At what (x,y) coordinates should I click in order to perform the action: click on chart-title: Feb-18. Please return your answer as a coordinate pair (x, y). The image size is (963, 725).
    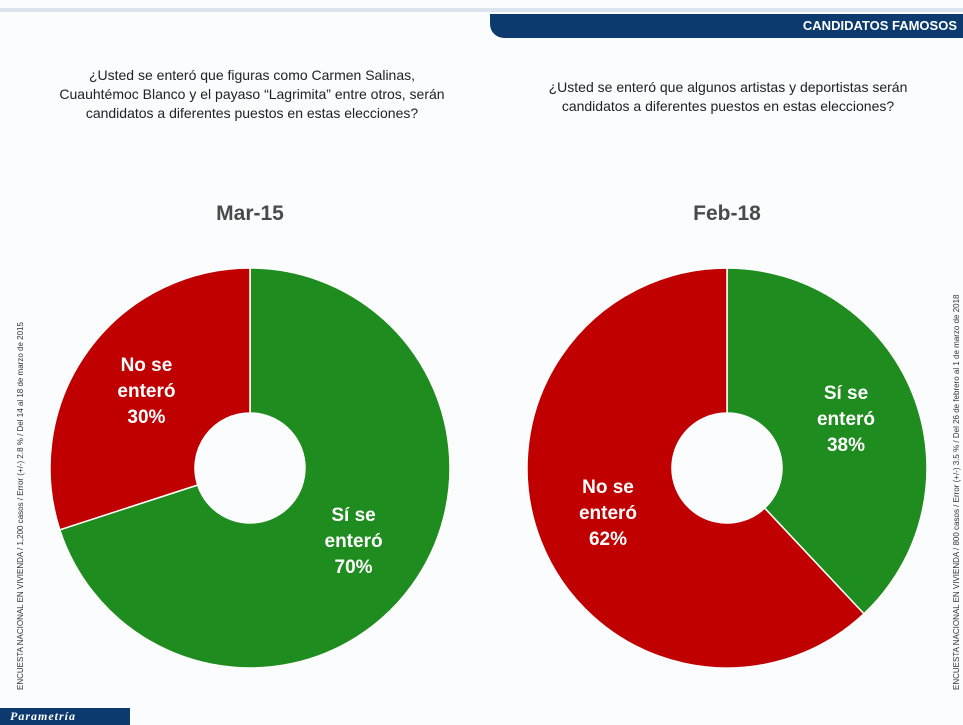
    Looking at the image, I should click on (727, 213).